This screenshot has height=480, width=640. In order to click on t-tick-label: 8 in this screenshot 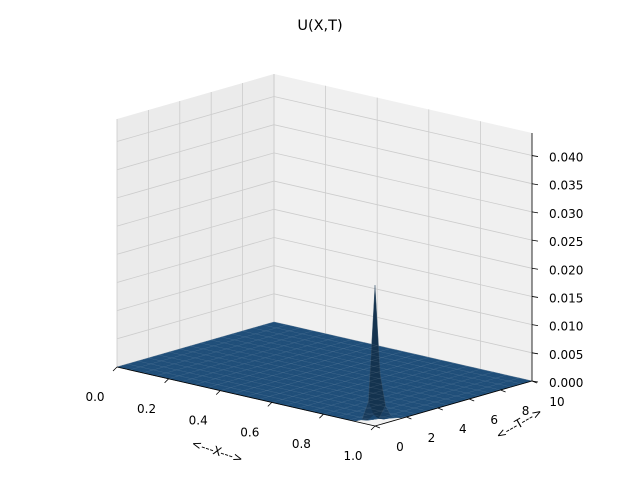, I will do `click(526, 411)`.